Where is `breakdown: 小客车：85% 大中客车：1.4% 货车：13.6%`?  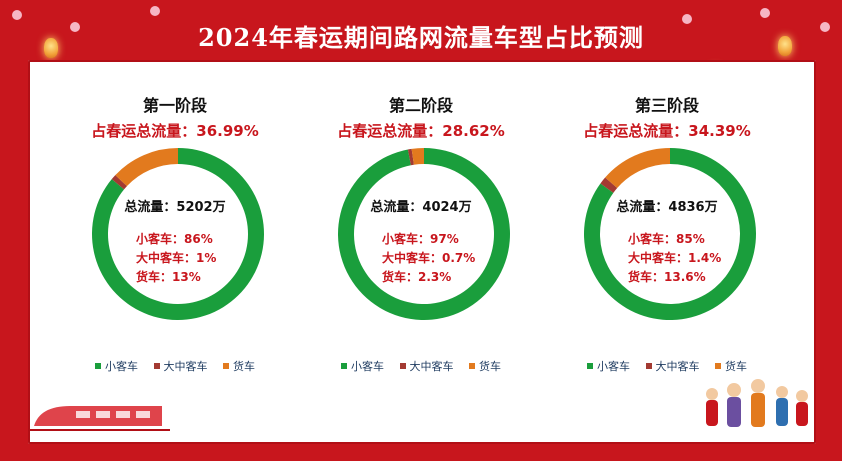 breakdown: 小客车：85% 大中客车：1.4% 货车：13.6% is located at coordinates (674, 258).